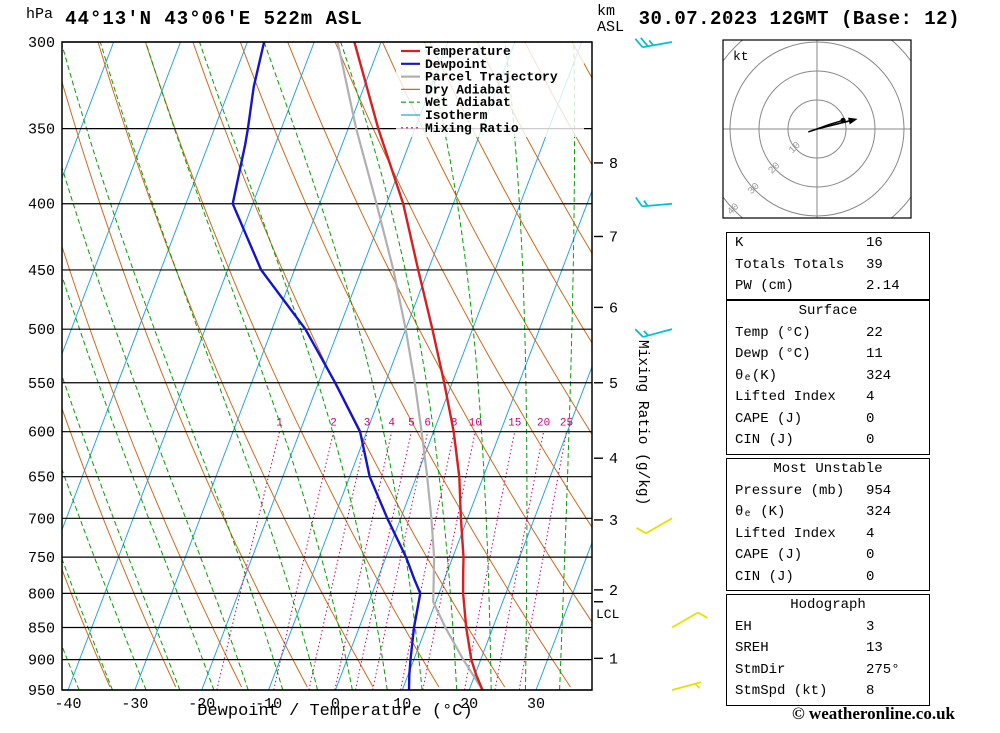  Describe the element at coordinates (411, 424) in the screenshot. I see `mixing-ratio-value-label: 5` at that location.